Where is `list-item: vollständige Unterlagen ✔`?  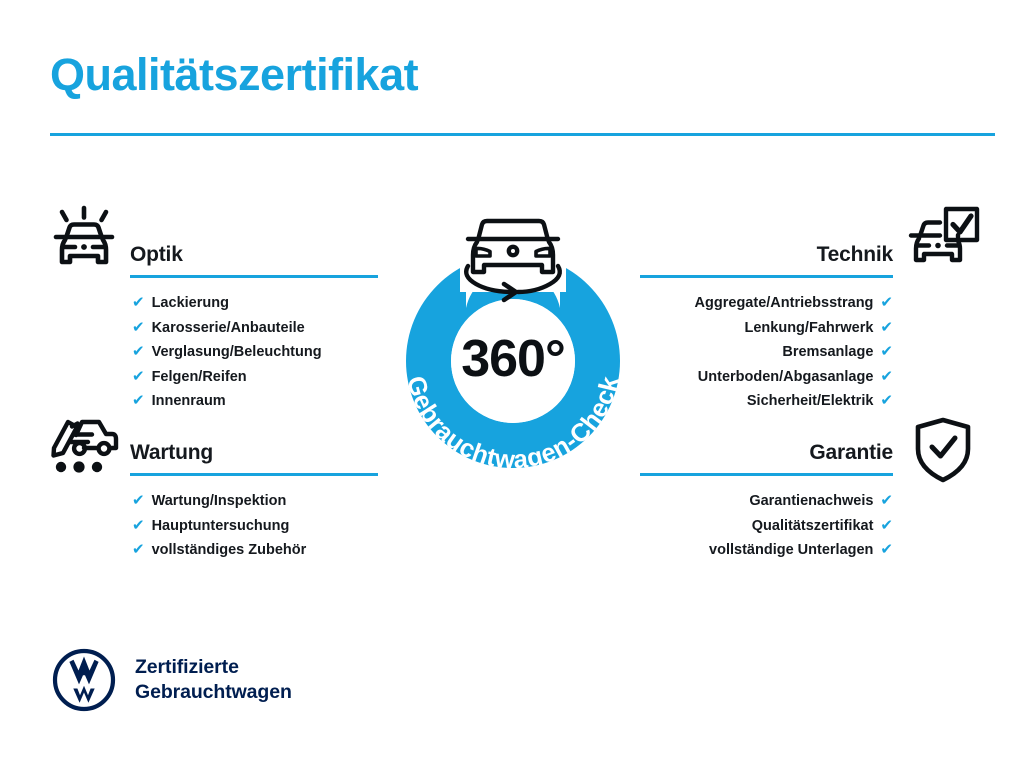 list-item: vollständige Unterlagen ✔ is located at coordinates (801, 550).